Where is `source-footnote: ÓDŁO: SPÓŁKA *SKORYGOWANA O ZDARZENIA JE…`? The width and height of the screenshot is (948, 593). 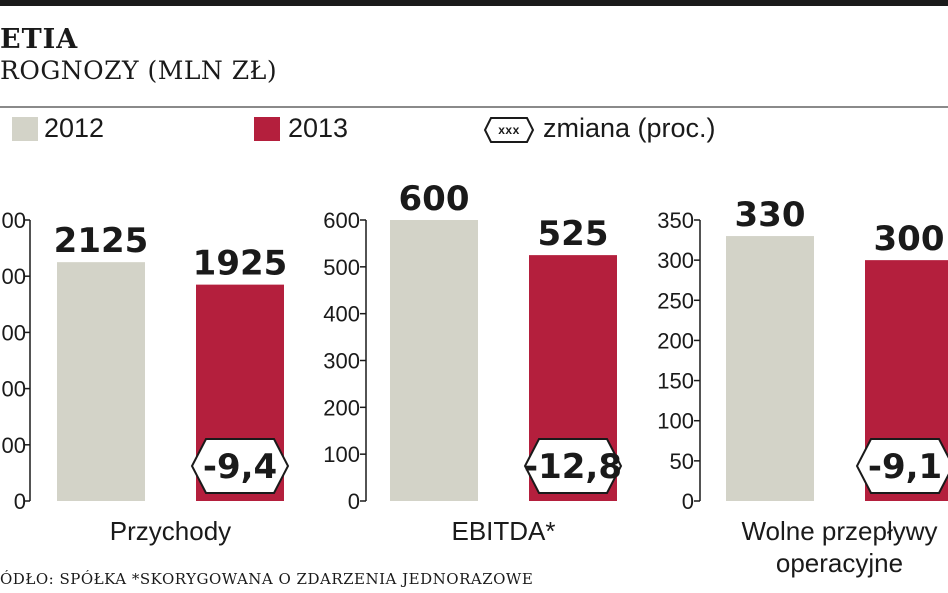
source-footnote: ÓDŁO: SPÓŁKA *SKORYGOWANA O ZDARZENIA JE… is located at coordinates (267, 579).